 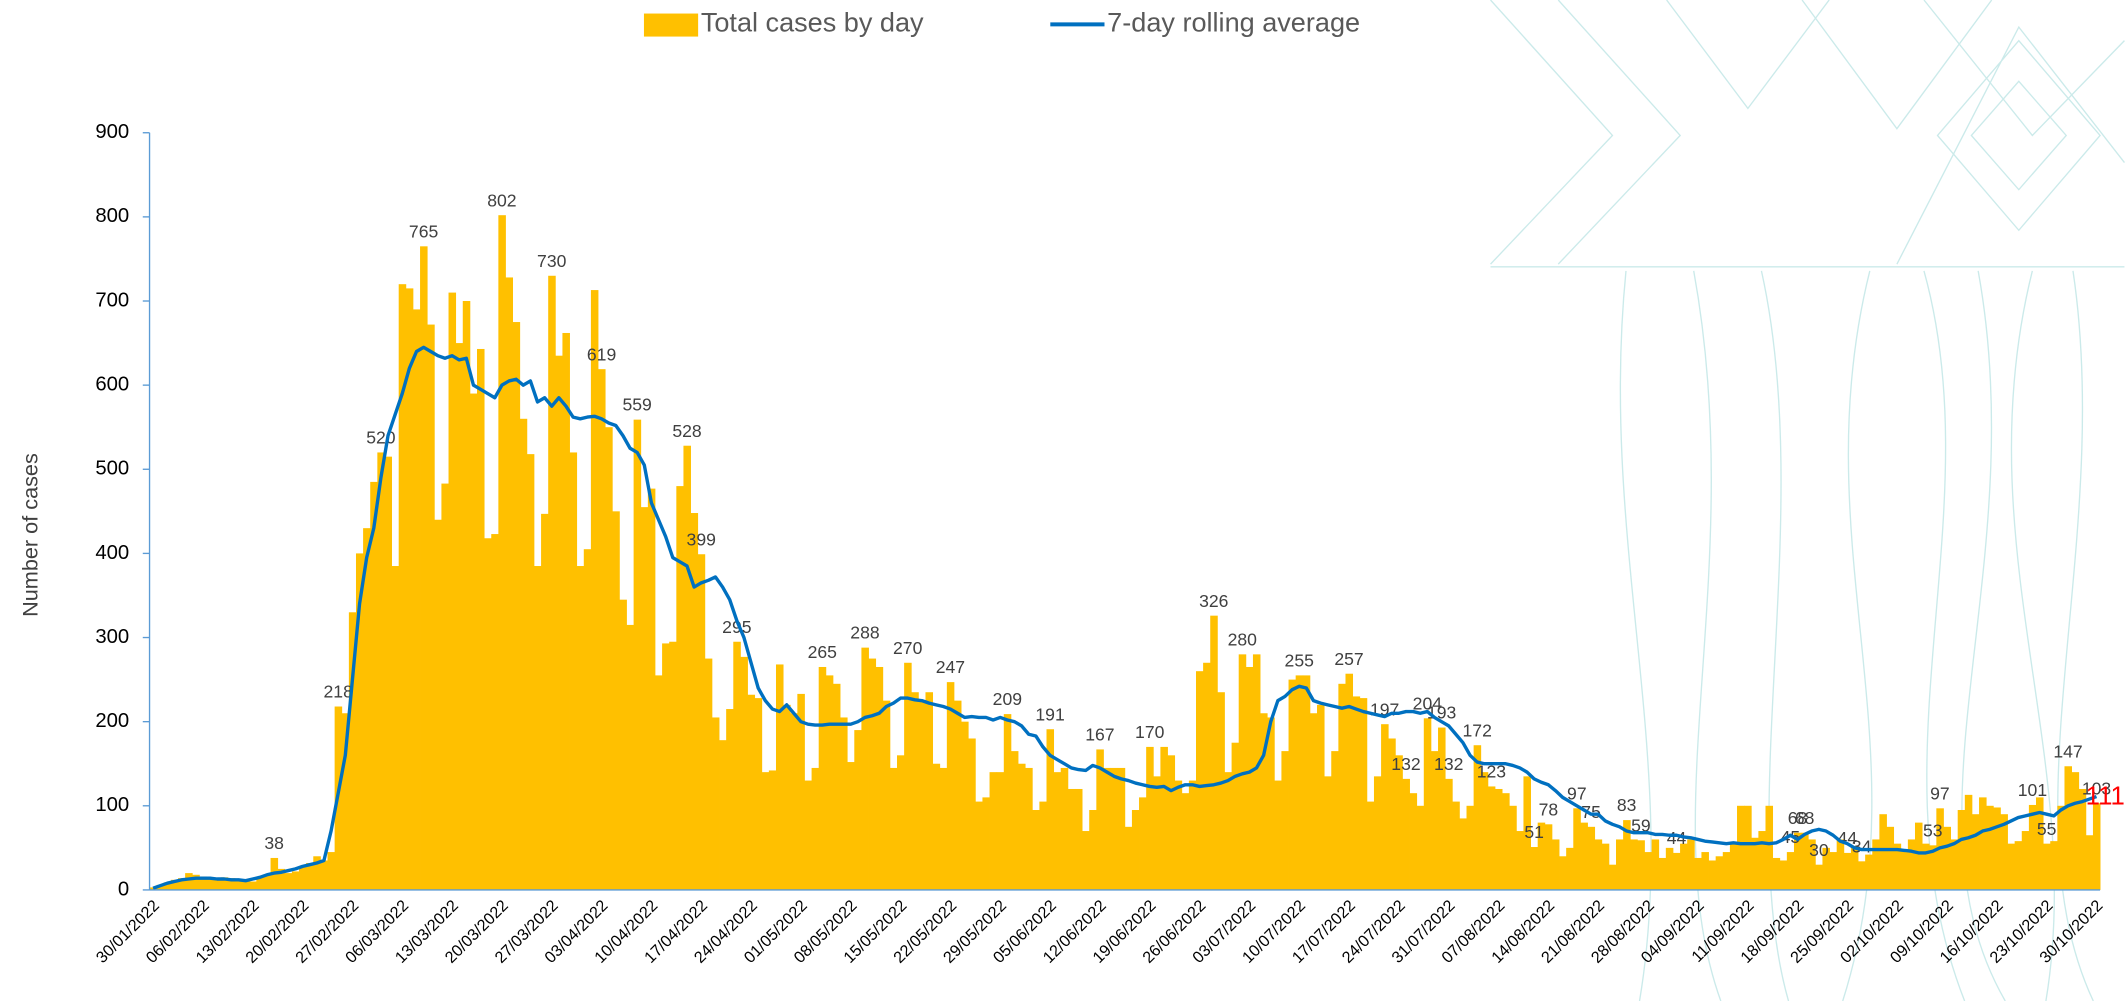 I want to click on data-label: 97, so click(x=1577, y=793).